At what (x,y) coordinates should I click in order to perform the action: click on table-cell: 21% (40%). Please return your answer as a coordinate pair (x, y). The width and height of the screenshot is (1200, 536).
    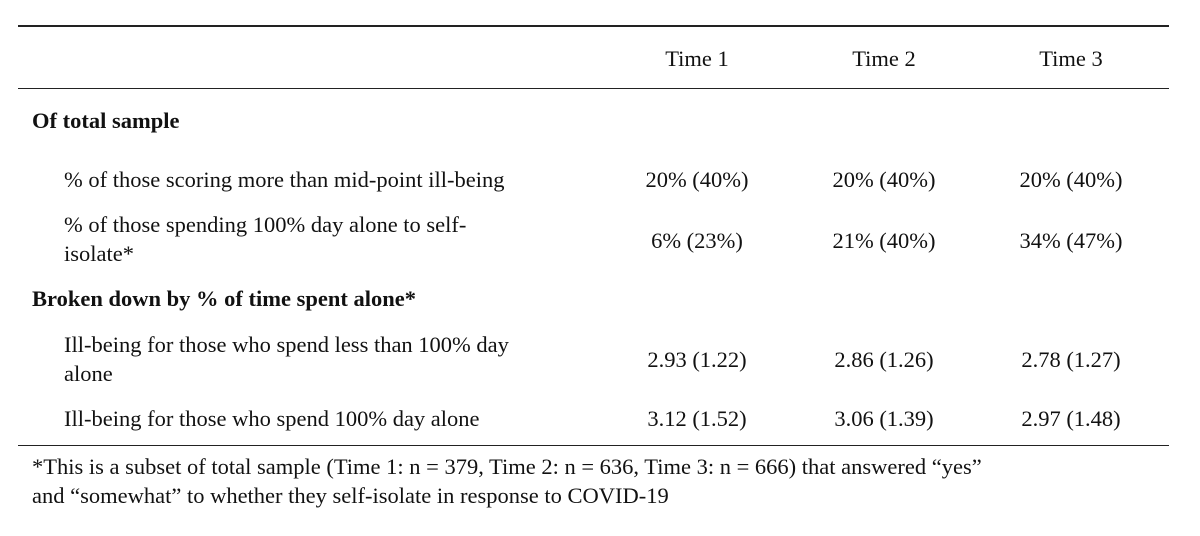
    Looking at the image, I should click on (884, 240).